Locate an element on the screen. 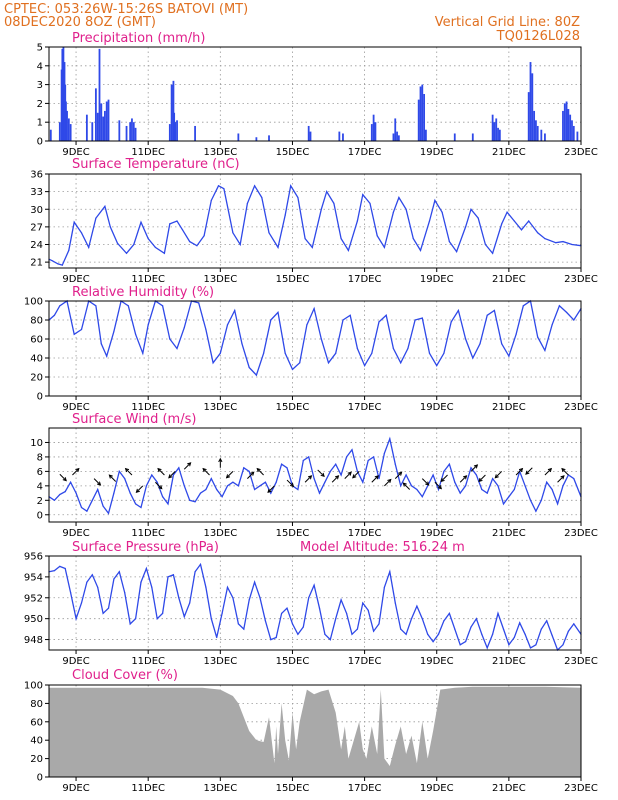  temp-ytick-label: 24 is located at coordinates (36, 245).